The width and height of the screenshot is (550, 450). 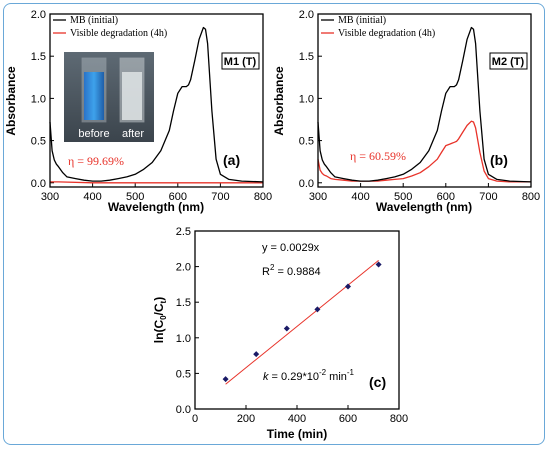 I want to click on x-axis-label-b: Wavelength (nm), so click(x=424, y=207).